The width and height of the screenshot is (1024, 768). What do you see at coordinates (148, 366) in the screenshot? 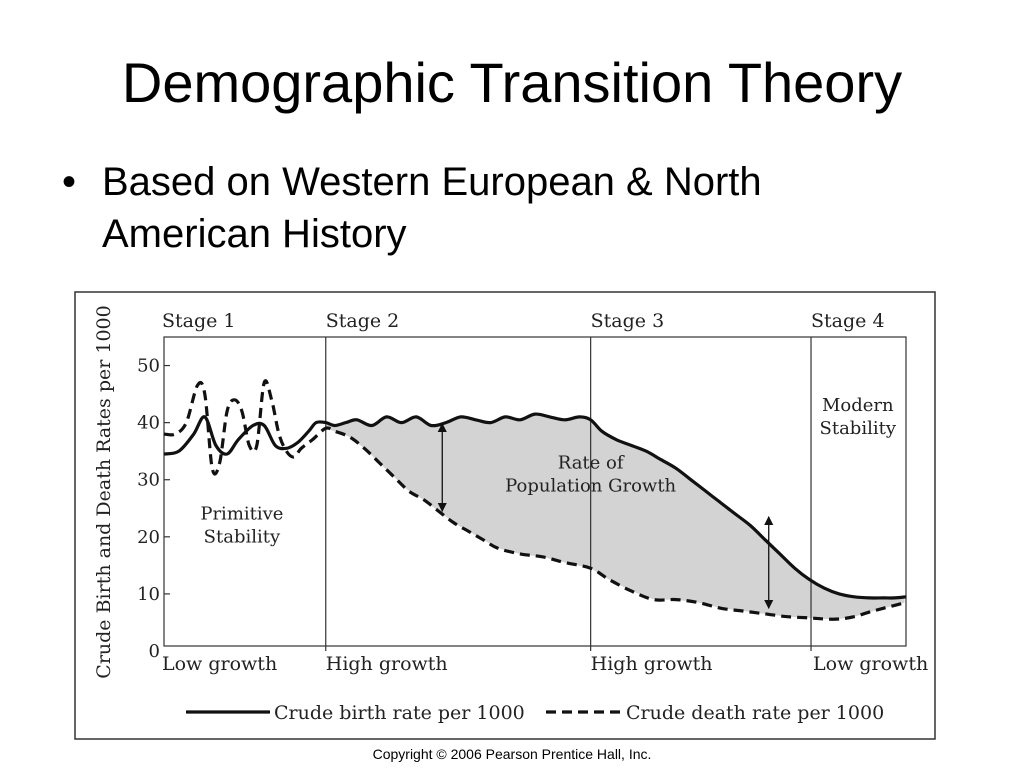
I see `y-tick-label: 50` at bounding box center [148, 366].